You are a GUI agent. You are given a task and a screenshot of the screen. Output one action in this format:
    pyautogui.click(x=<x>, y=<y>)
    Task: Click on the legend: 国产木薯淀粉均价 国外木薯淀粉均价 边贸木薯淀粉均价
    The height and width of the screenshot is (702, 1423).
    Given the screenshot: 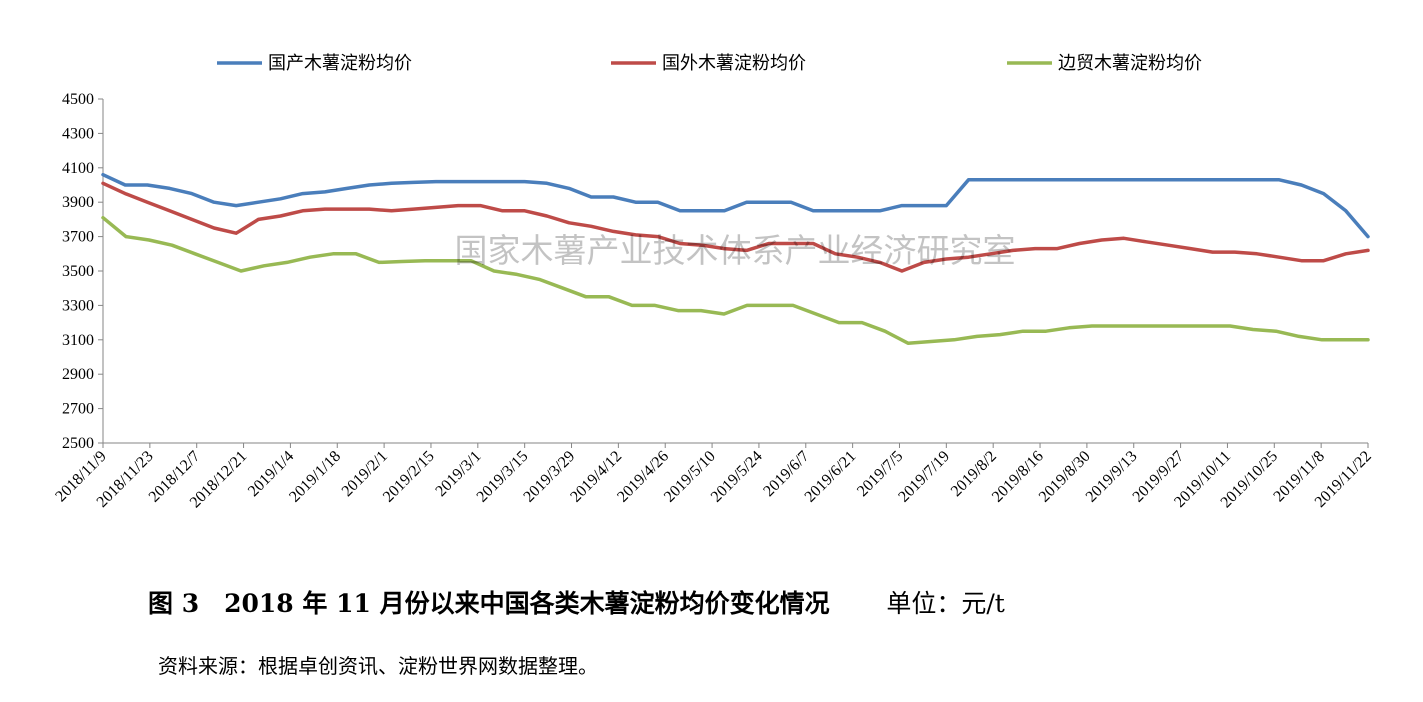 What is the action you would take?
    pyautogui.click(x=709, y=63)
    